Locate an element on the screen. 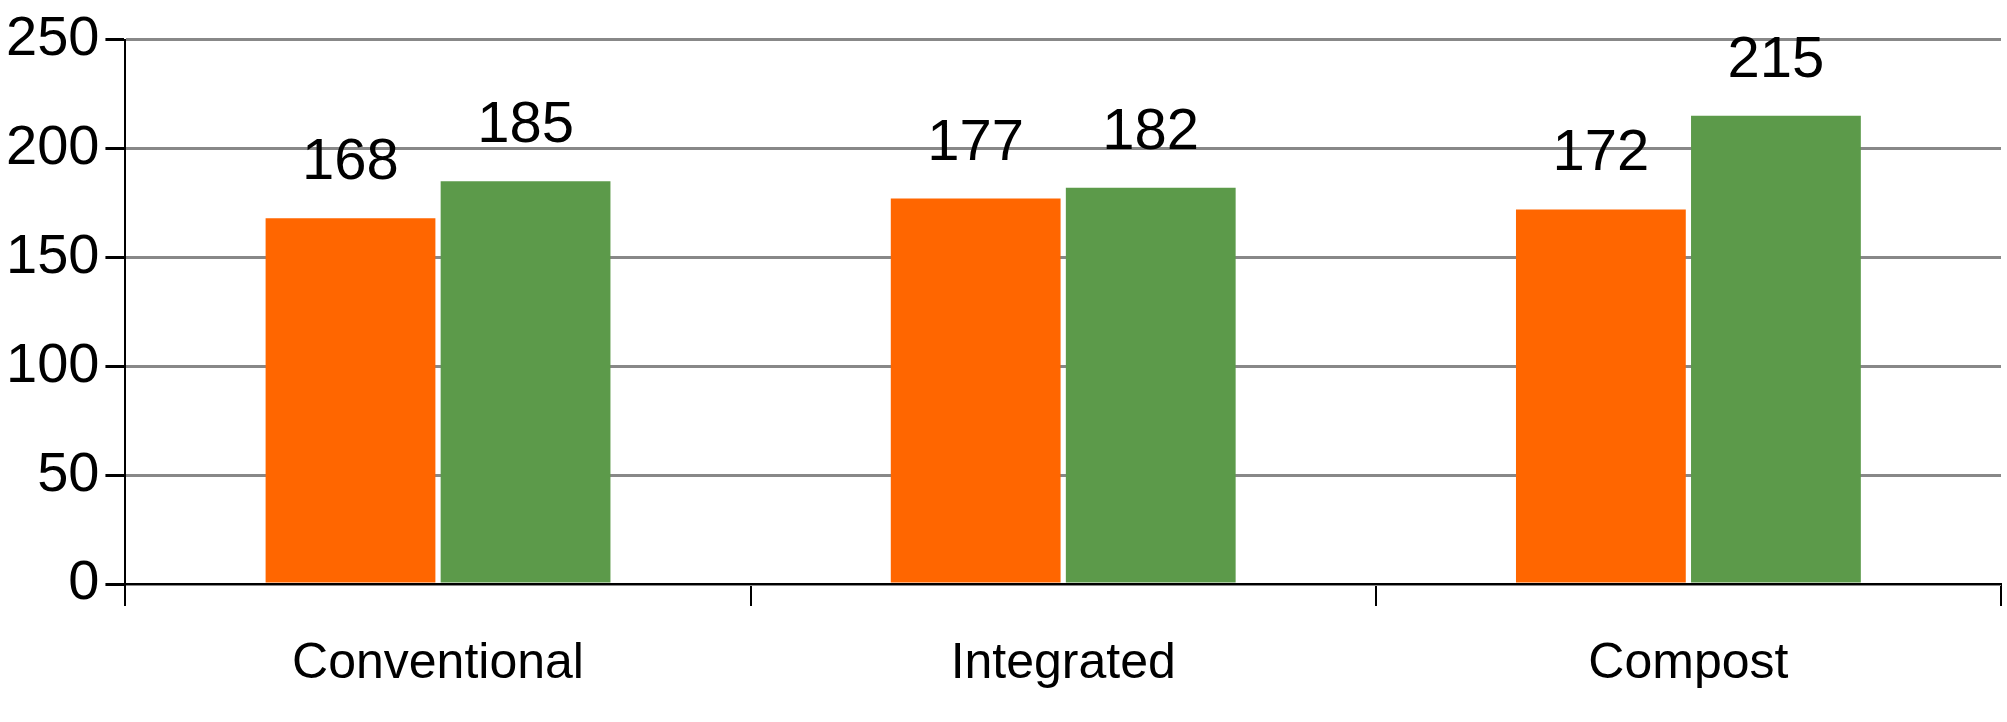 Image resolution: width=2007 pixels, height=722 pixels. data-label: 177 is located at coordinates (976, 139).